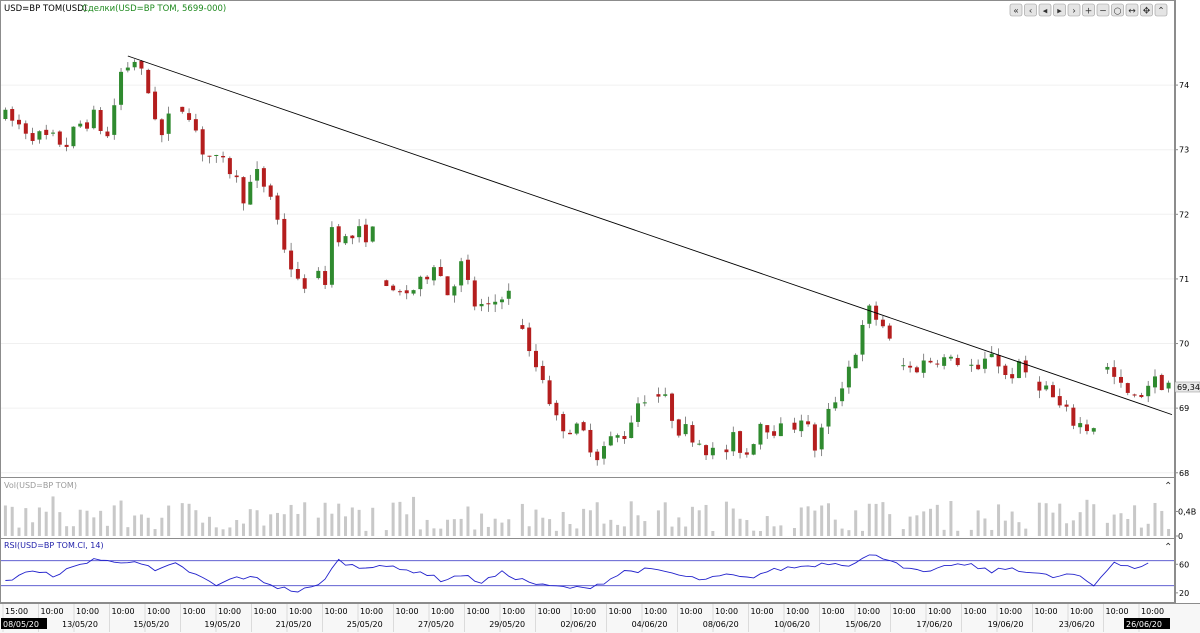  I want to click on rsi-collapse-button: ⌃, so click(1167, 547).